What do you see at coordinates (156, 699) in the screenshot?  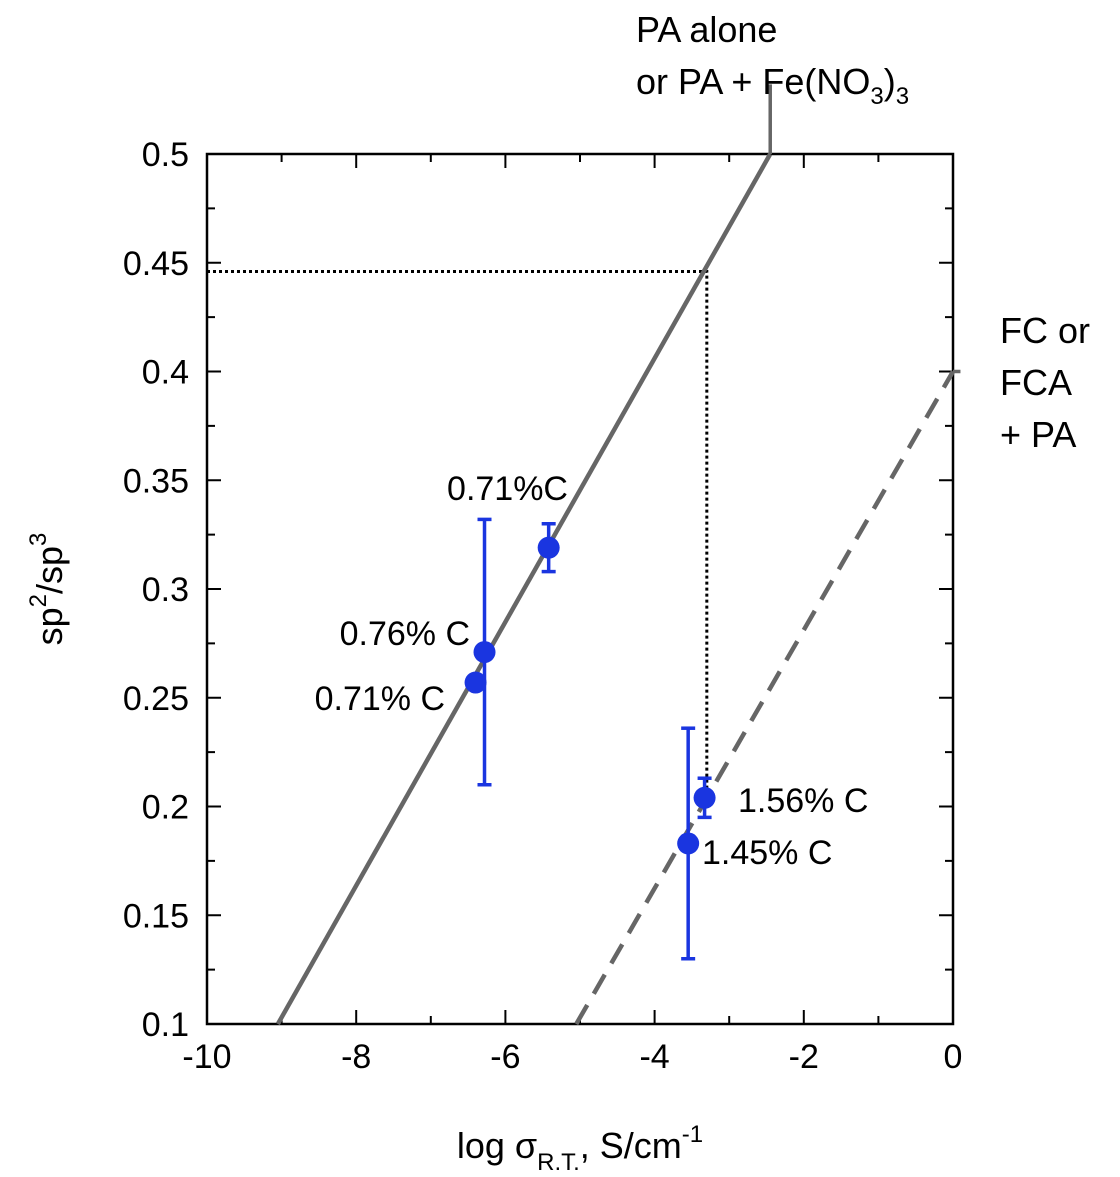 I see `y-tick-label: 0.25` at bounding box center [156, 699].